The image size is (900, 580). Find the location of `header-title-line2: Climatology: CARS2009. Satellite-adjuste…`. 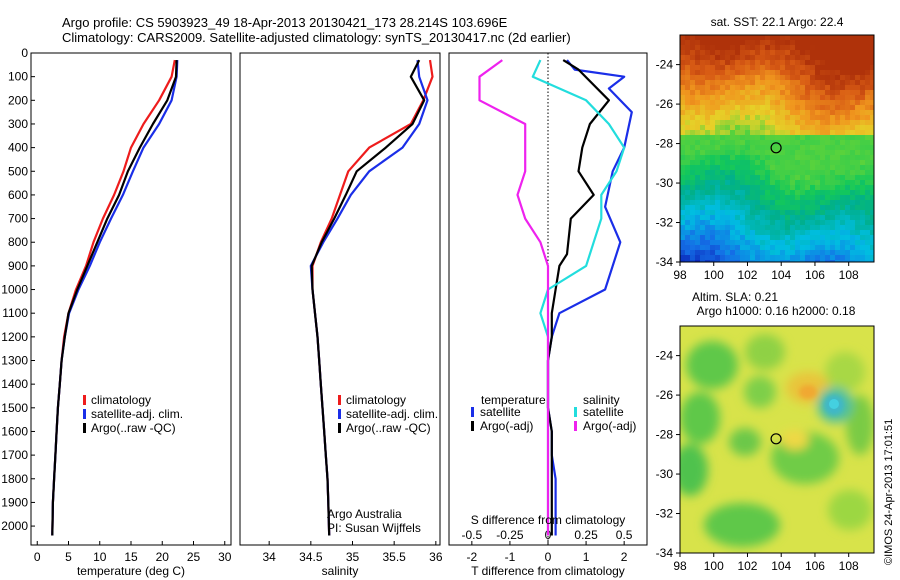

header-title-line2: Climatology: CARS2009. Satellite-adjuste… is located at coordinates (316, 37).